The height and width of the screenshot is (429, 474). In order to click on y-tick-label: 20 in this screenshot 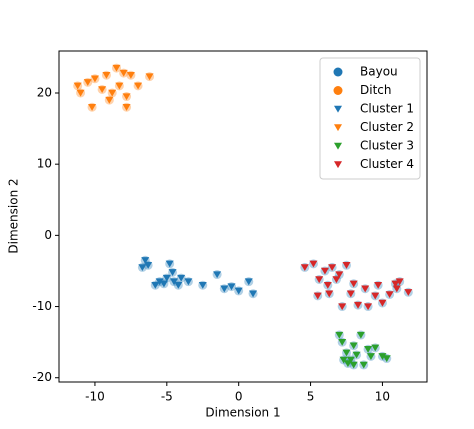, I will do `click(44, 92)`.